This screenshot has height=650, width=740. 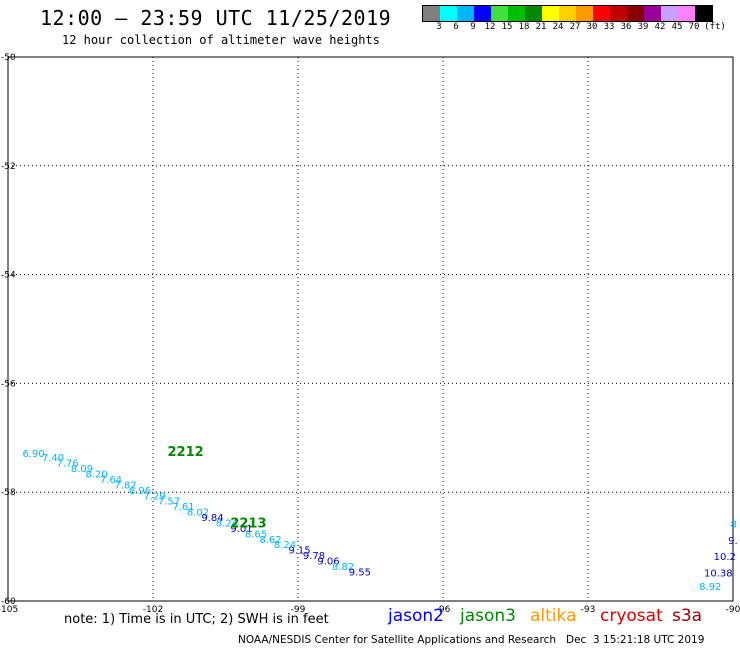 What do you see at coordinates (8, 384) in the screenshot?
I see `latitude-tick-label: -56` at bounding box center [8, 384].